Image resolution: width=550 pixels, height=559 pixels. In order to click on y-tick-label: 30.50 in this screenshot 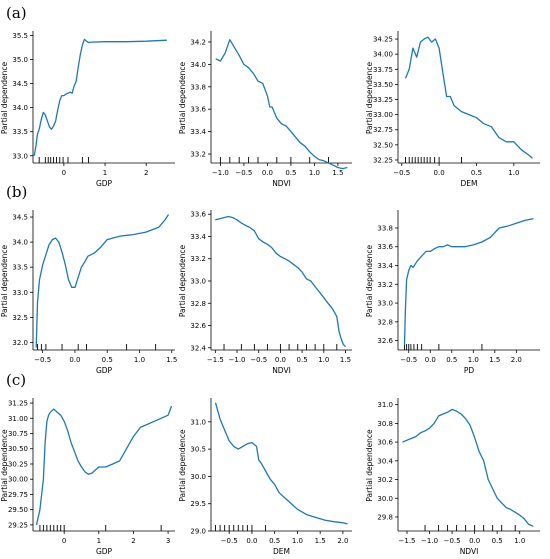, I will do `click(18, 449)`.